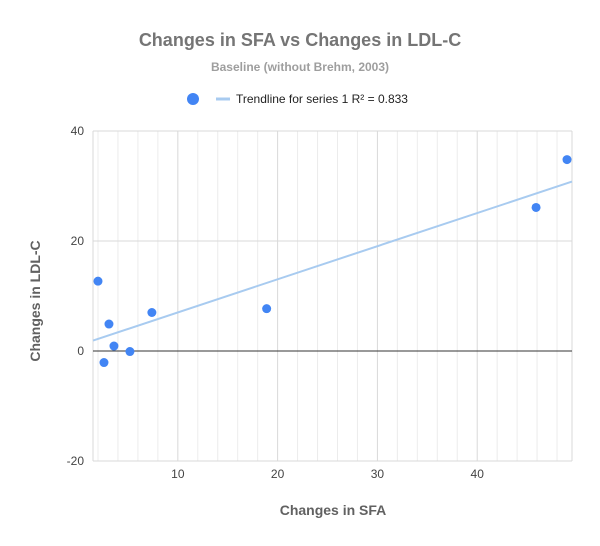 This screenshot has height=546, width=600. What do you see at coordinates (278, 474) in the screenshot?
I see `x-tick-label: 20` at bounding box center [278, 474].